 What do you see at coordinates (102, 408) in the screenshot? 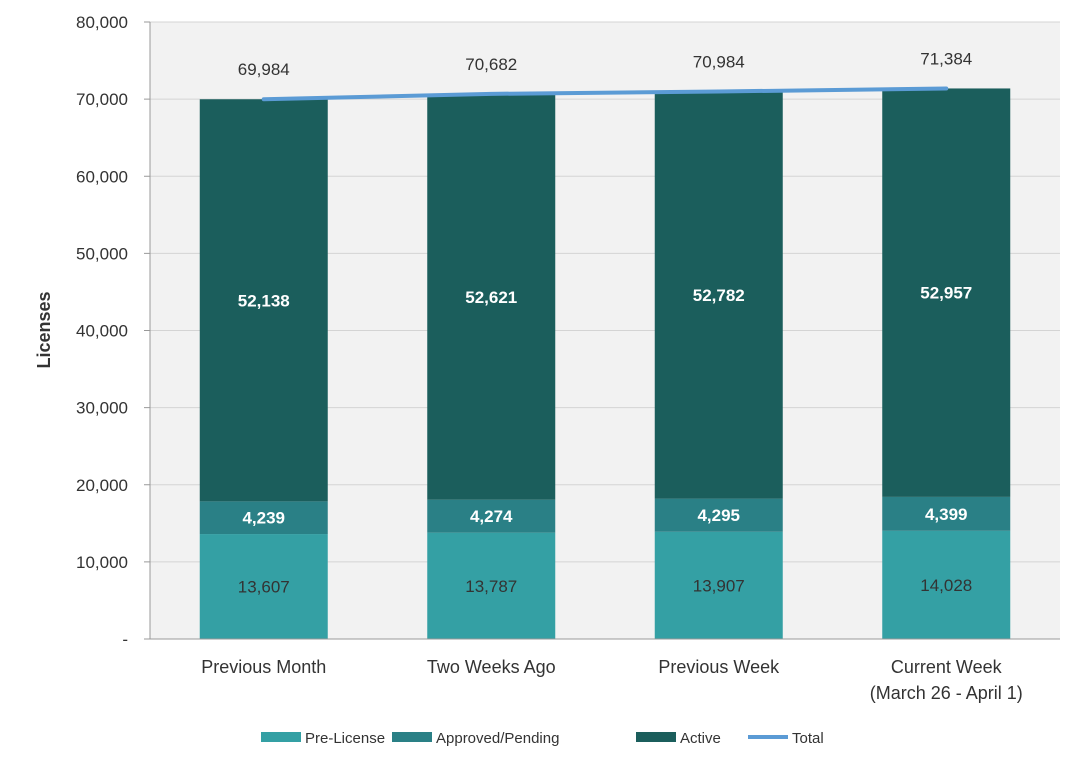
I see `y-tick-label: 30,000` at bounding box center [102, 408].